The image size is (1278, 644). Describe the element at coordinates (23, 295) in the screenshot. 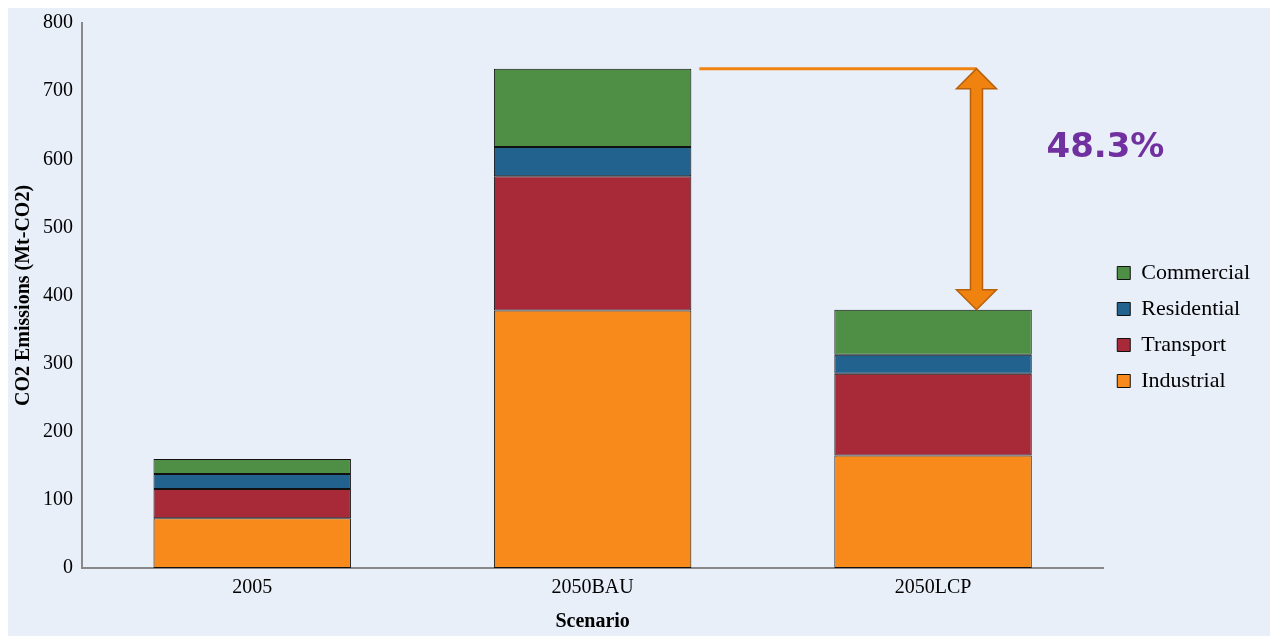

I see `y-axis-title: CO2 Emissions (Mt-CO2)` at that location.